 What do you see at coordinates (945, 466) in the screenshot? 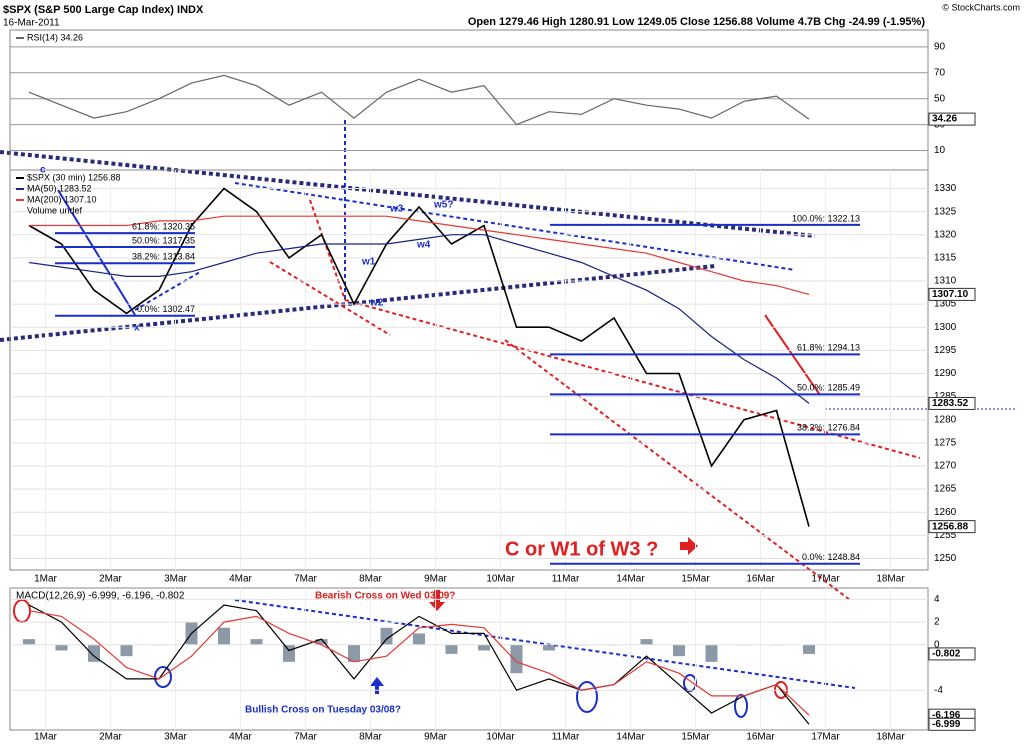
I see `y-tick-label: 1270` at bounding box center [945, 466].